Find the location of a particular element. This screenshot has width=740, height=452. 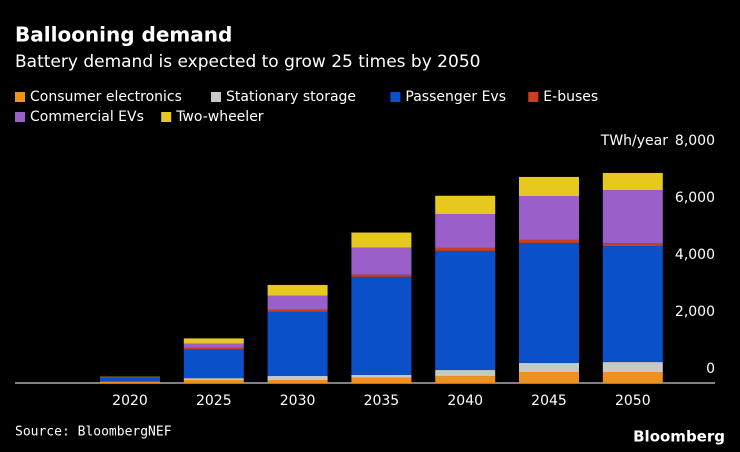

chart-title: Ballooning demand is located at coordinates (123, 35).